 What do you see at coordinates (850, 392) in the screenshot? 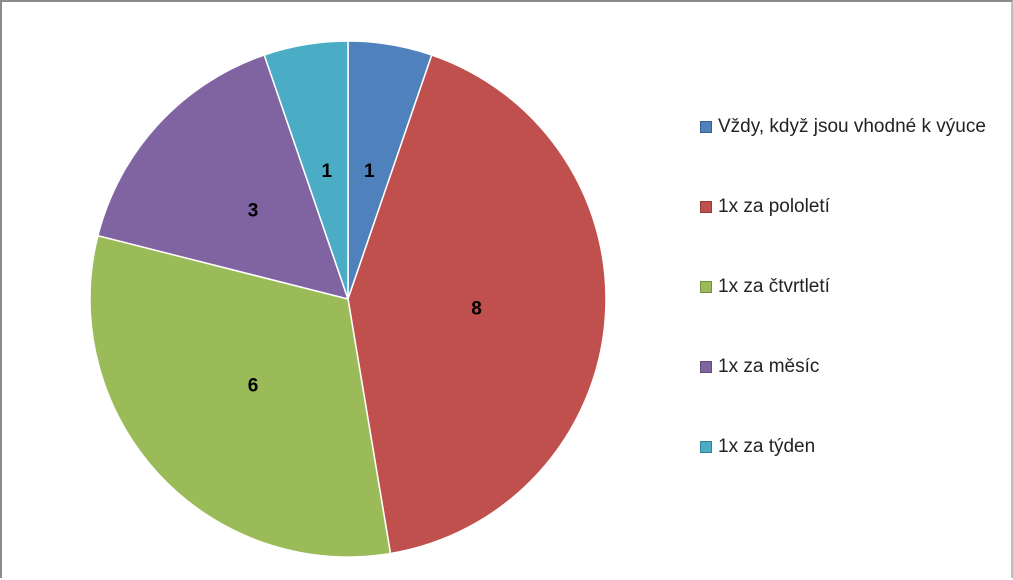
I see `legend-item: 1x za měsíc` at bounding box center [850, 392].